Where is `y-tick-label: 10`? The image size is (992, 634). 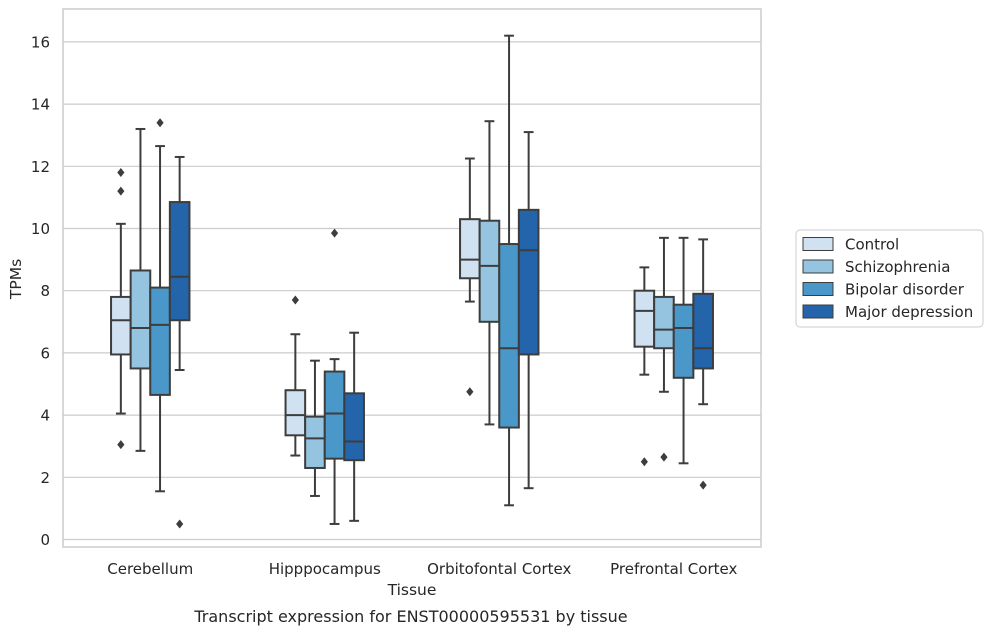
y-tick-label: 10 is located at coordinates (40, 229).